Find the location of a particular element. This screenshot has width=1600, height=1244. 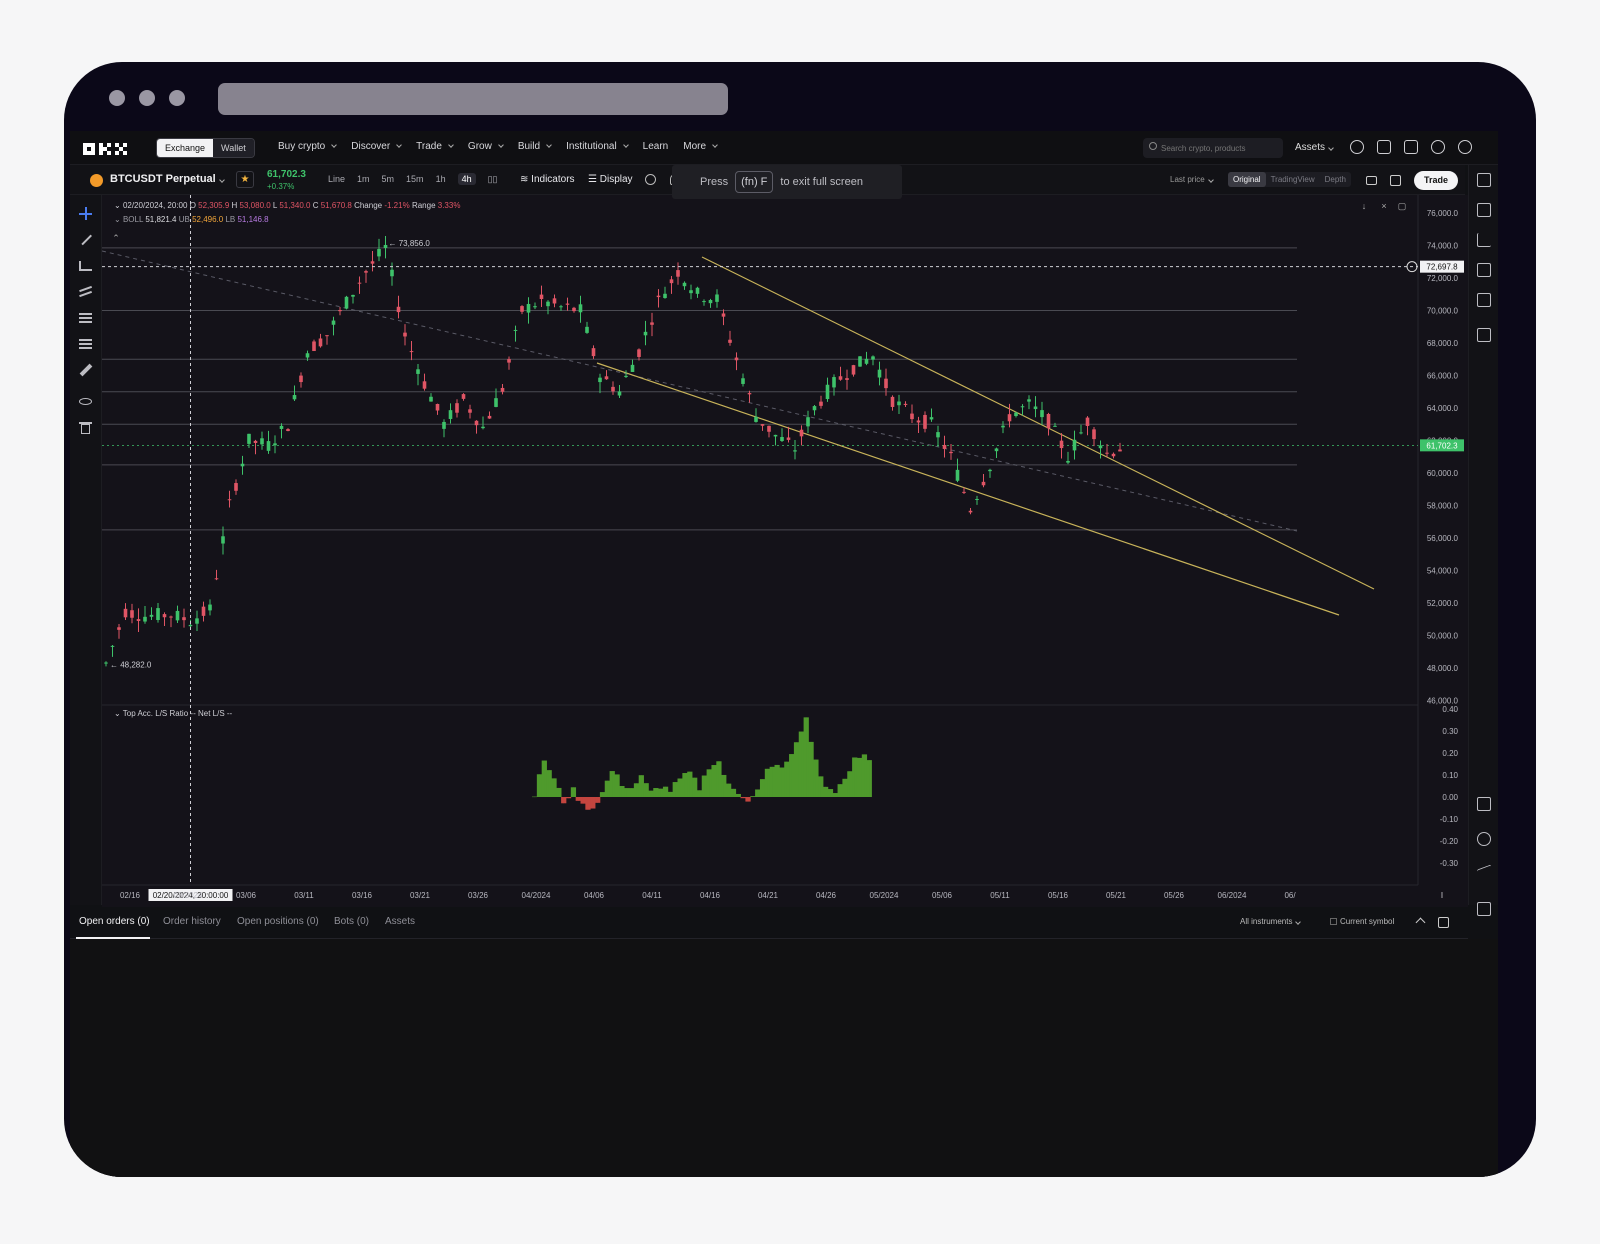

notes-icon is located at coordinates (1484, 909).